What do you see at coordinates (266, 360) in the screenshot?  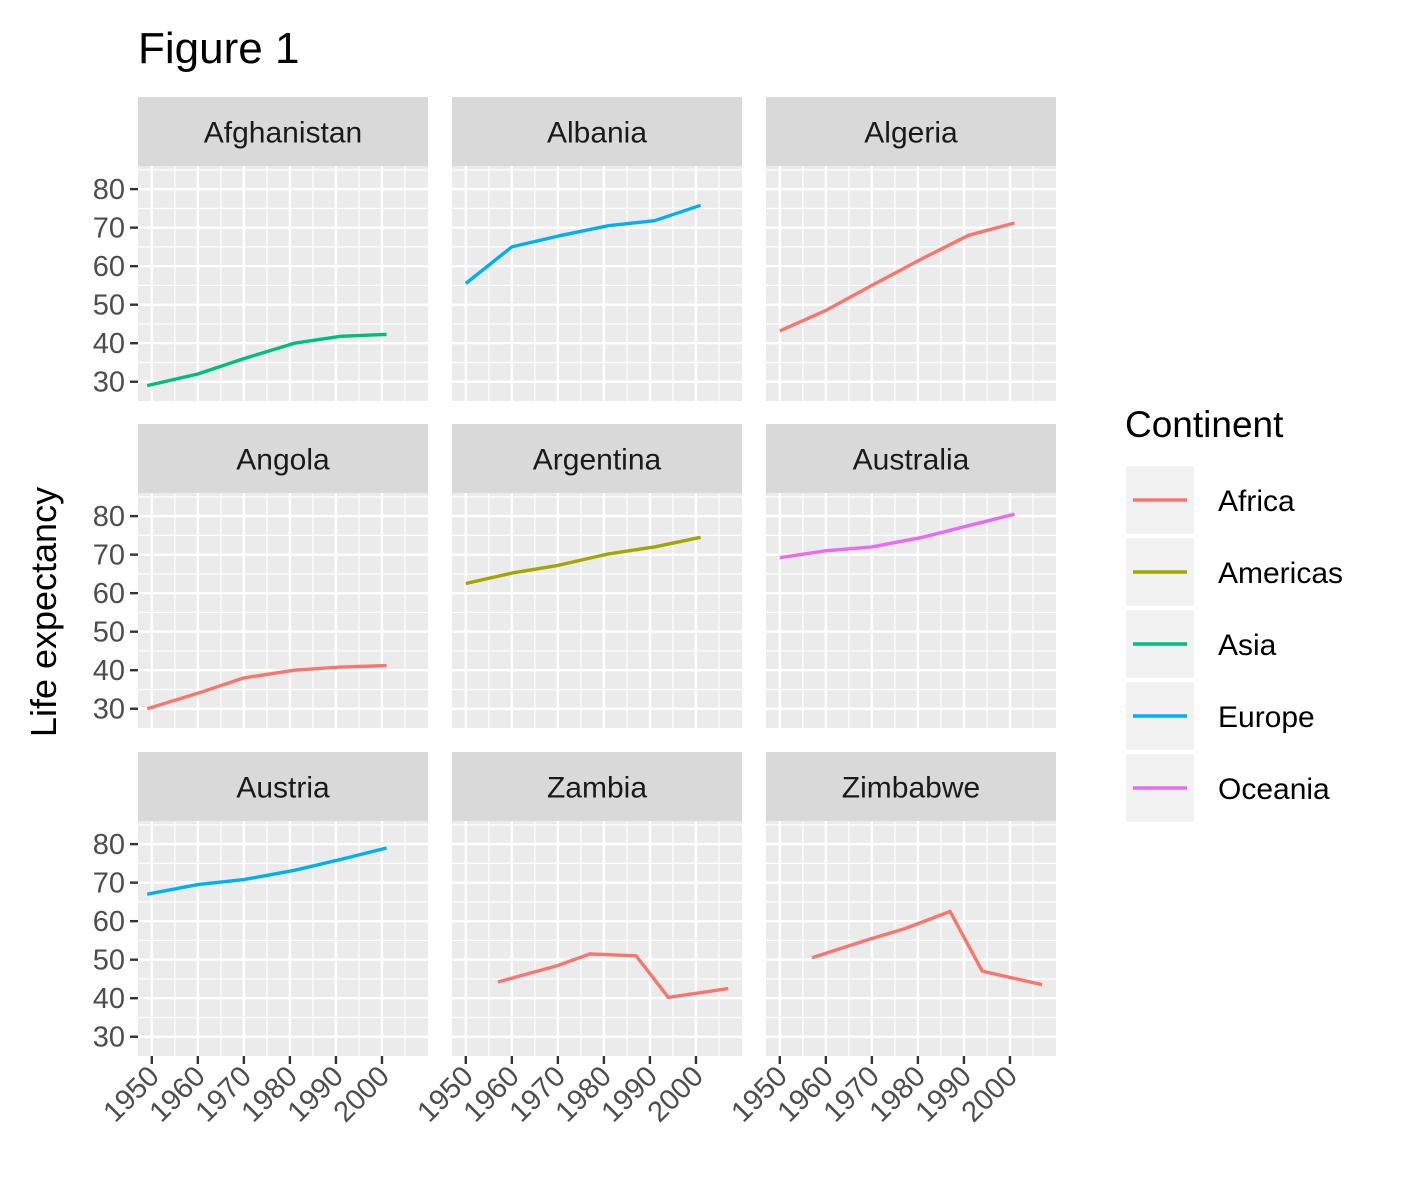 I see `series-line-afghanistan` at bounding box center [266, 360].